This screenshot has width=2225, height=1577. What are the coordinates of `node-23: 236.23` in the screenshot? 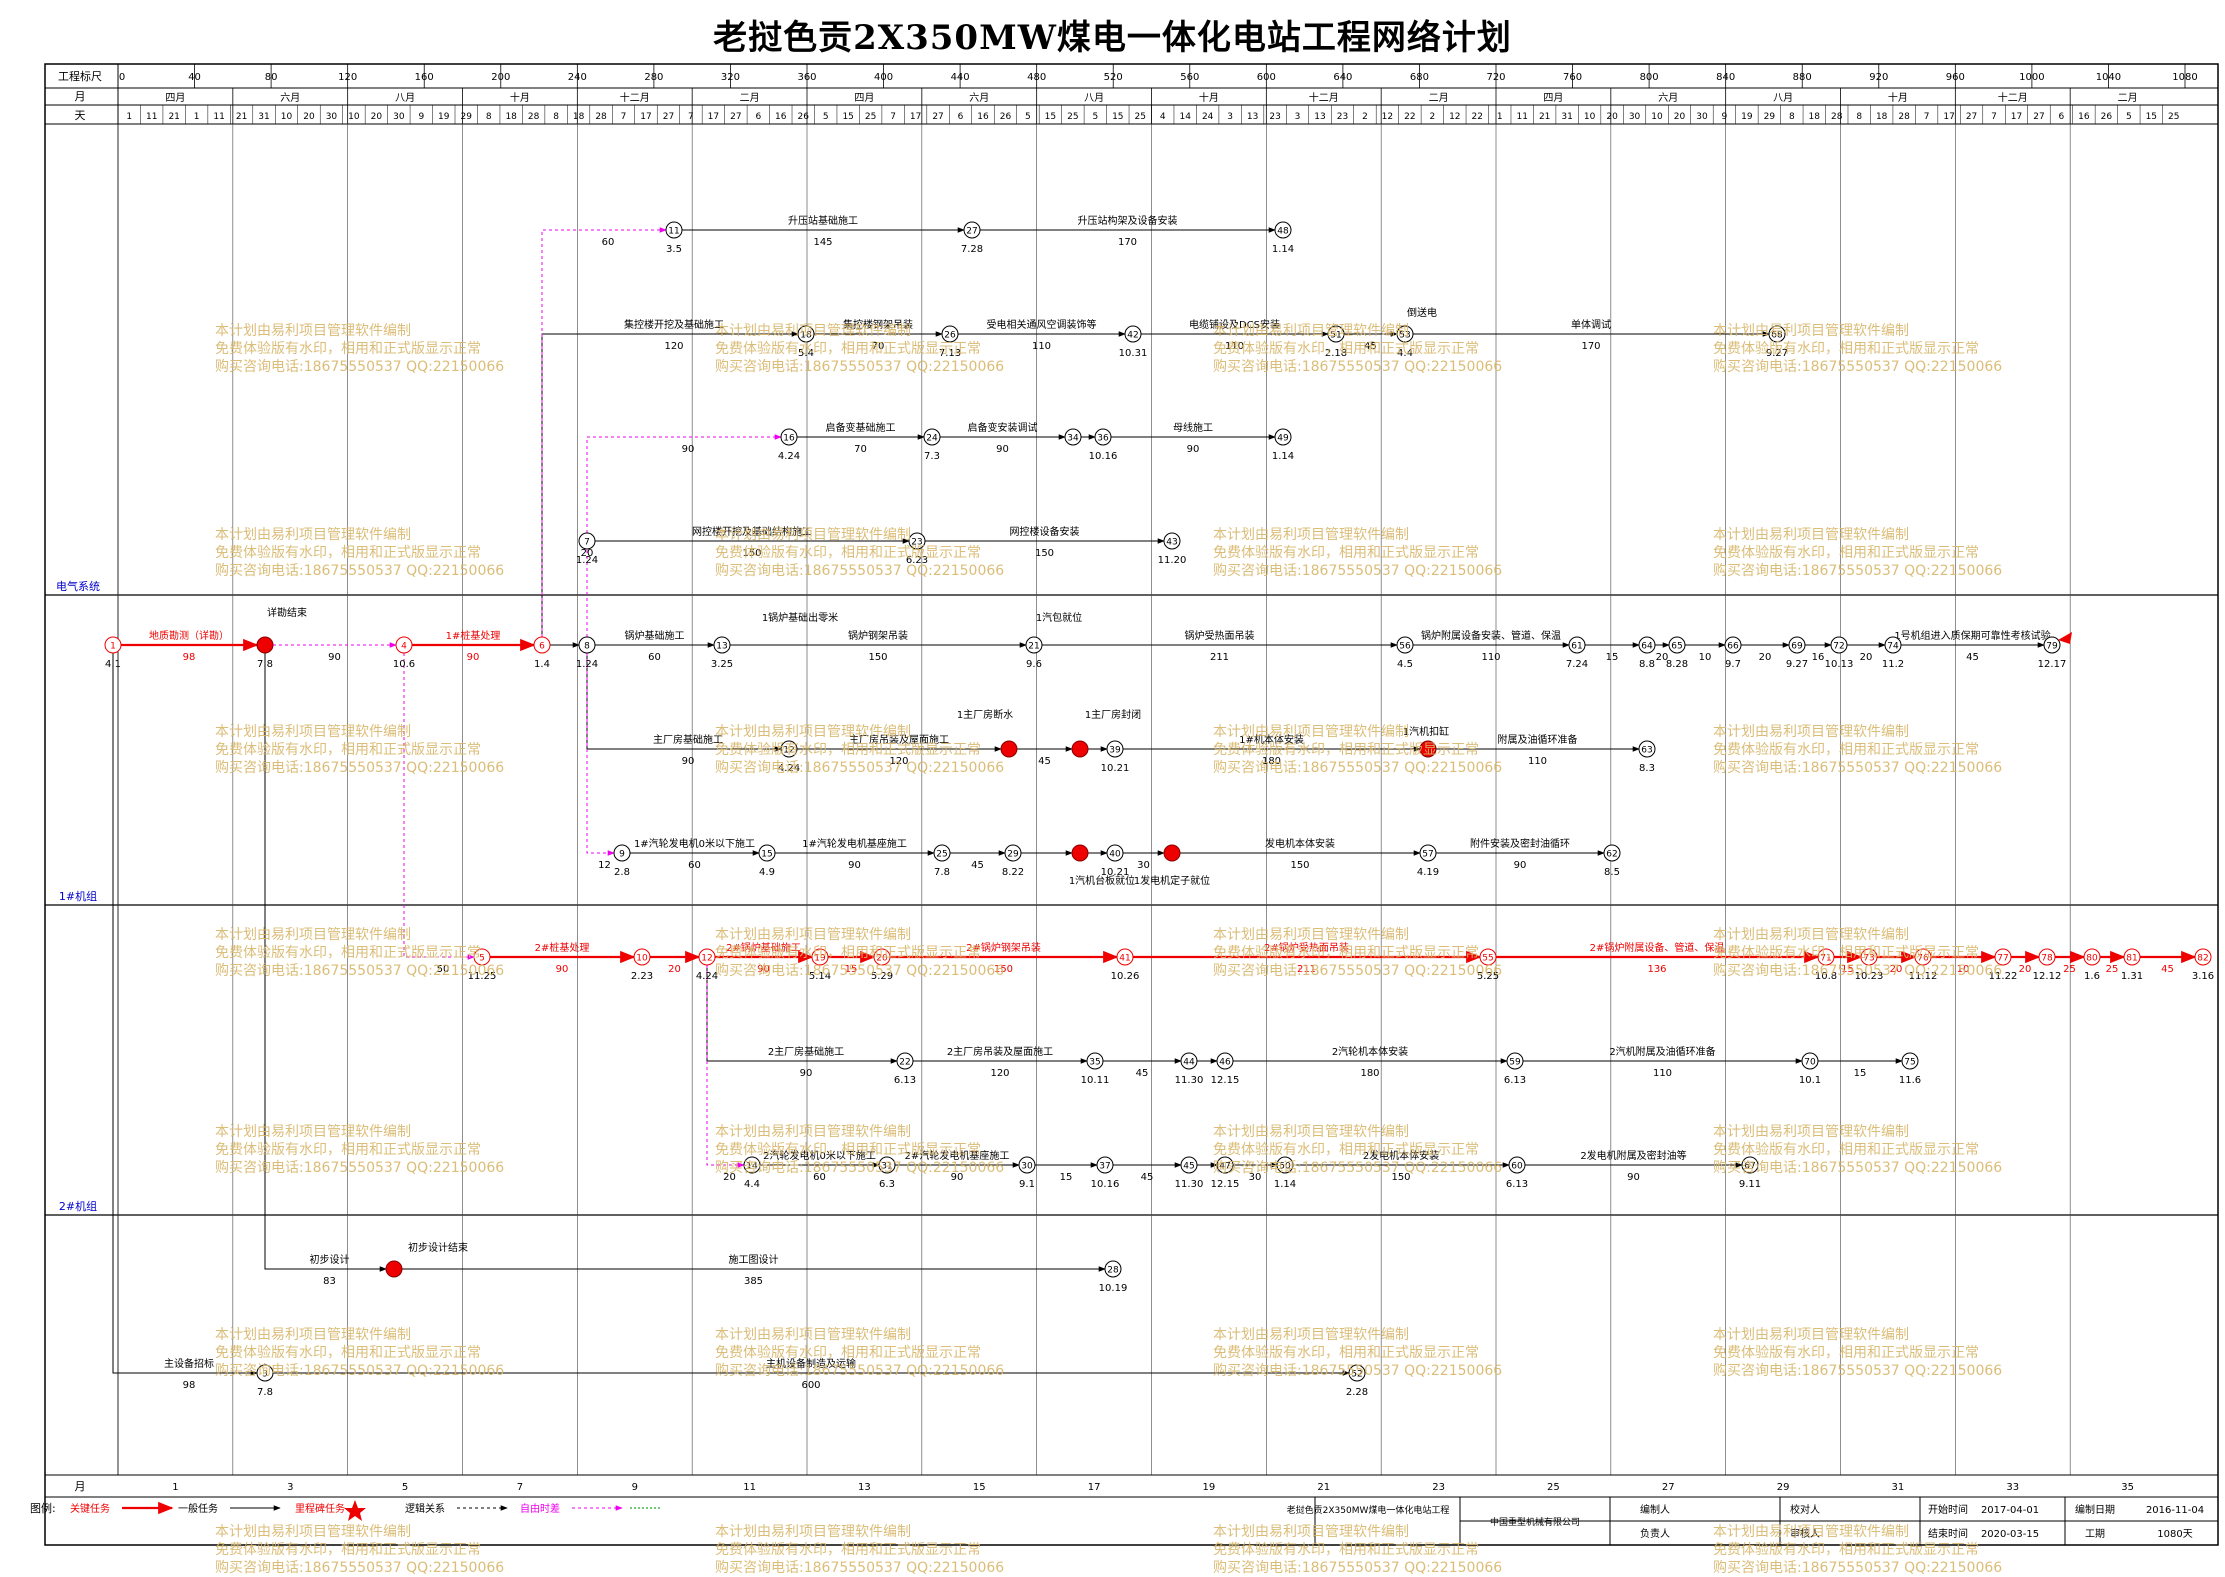 It's located at (917, 549).